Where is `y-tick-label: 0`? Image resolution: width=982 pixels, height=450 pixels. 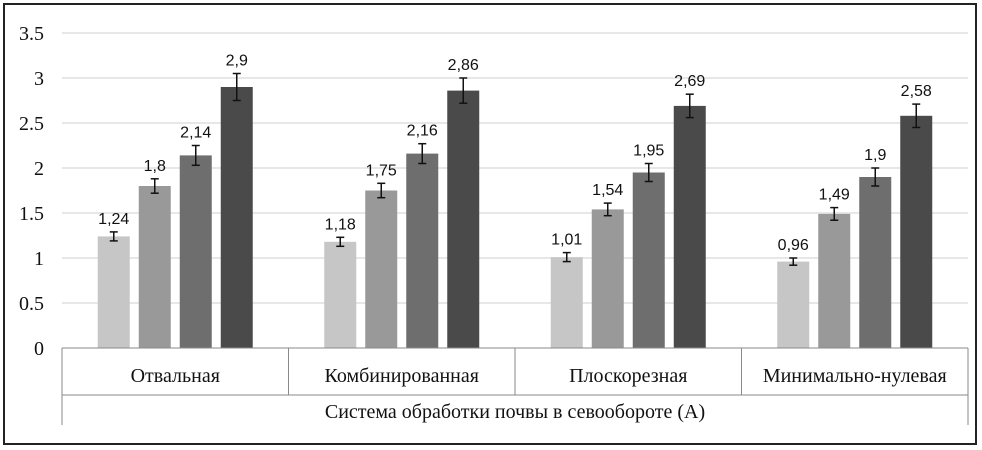
y-tick-label: 0 is located at coordinates (39, 349).